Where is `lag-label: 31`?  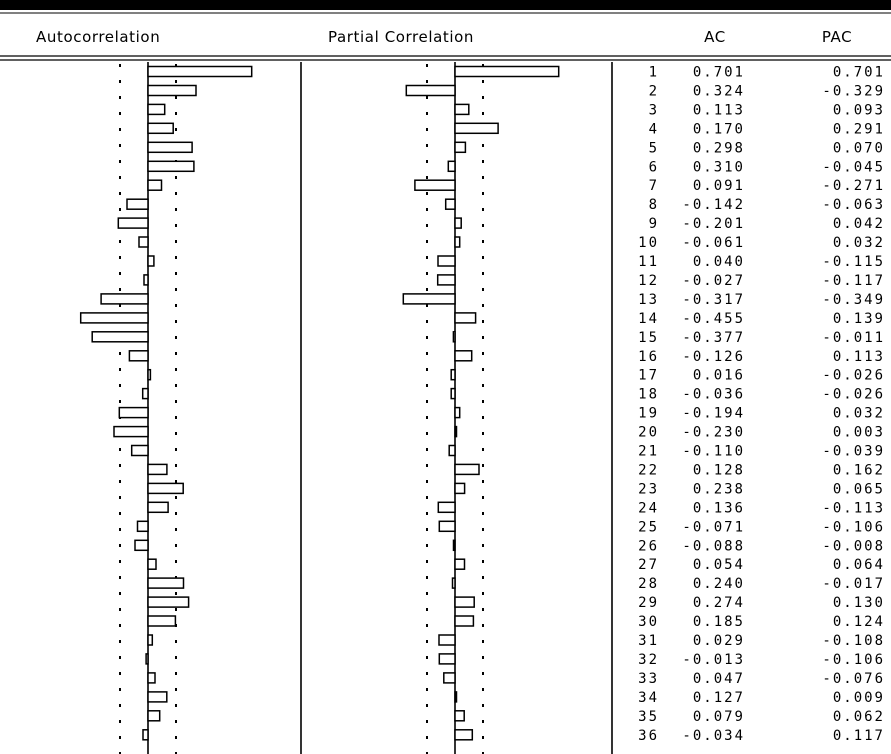
lag-label: 31 is located at coordinates (648, 641).